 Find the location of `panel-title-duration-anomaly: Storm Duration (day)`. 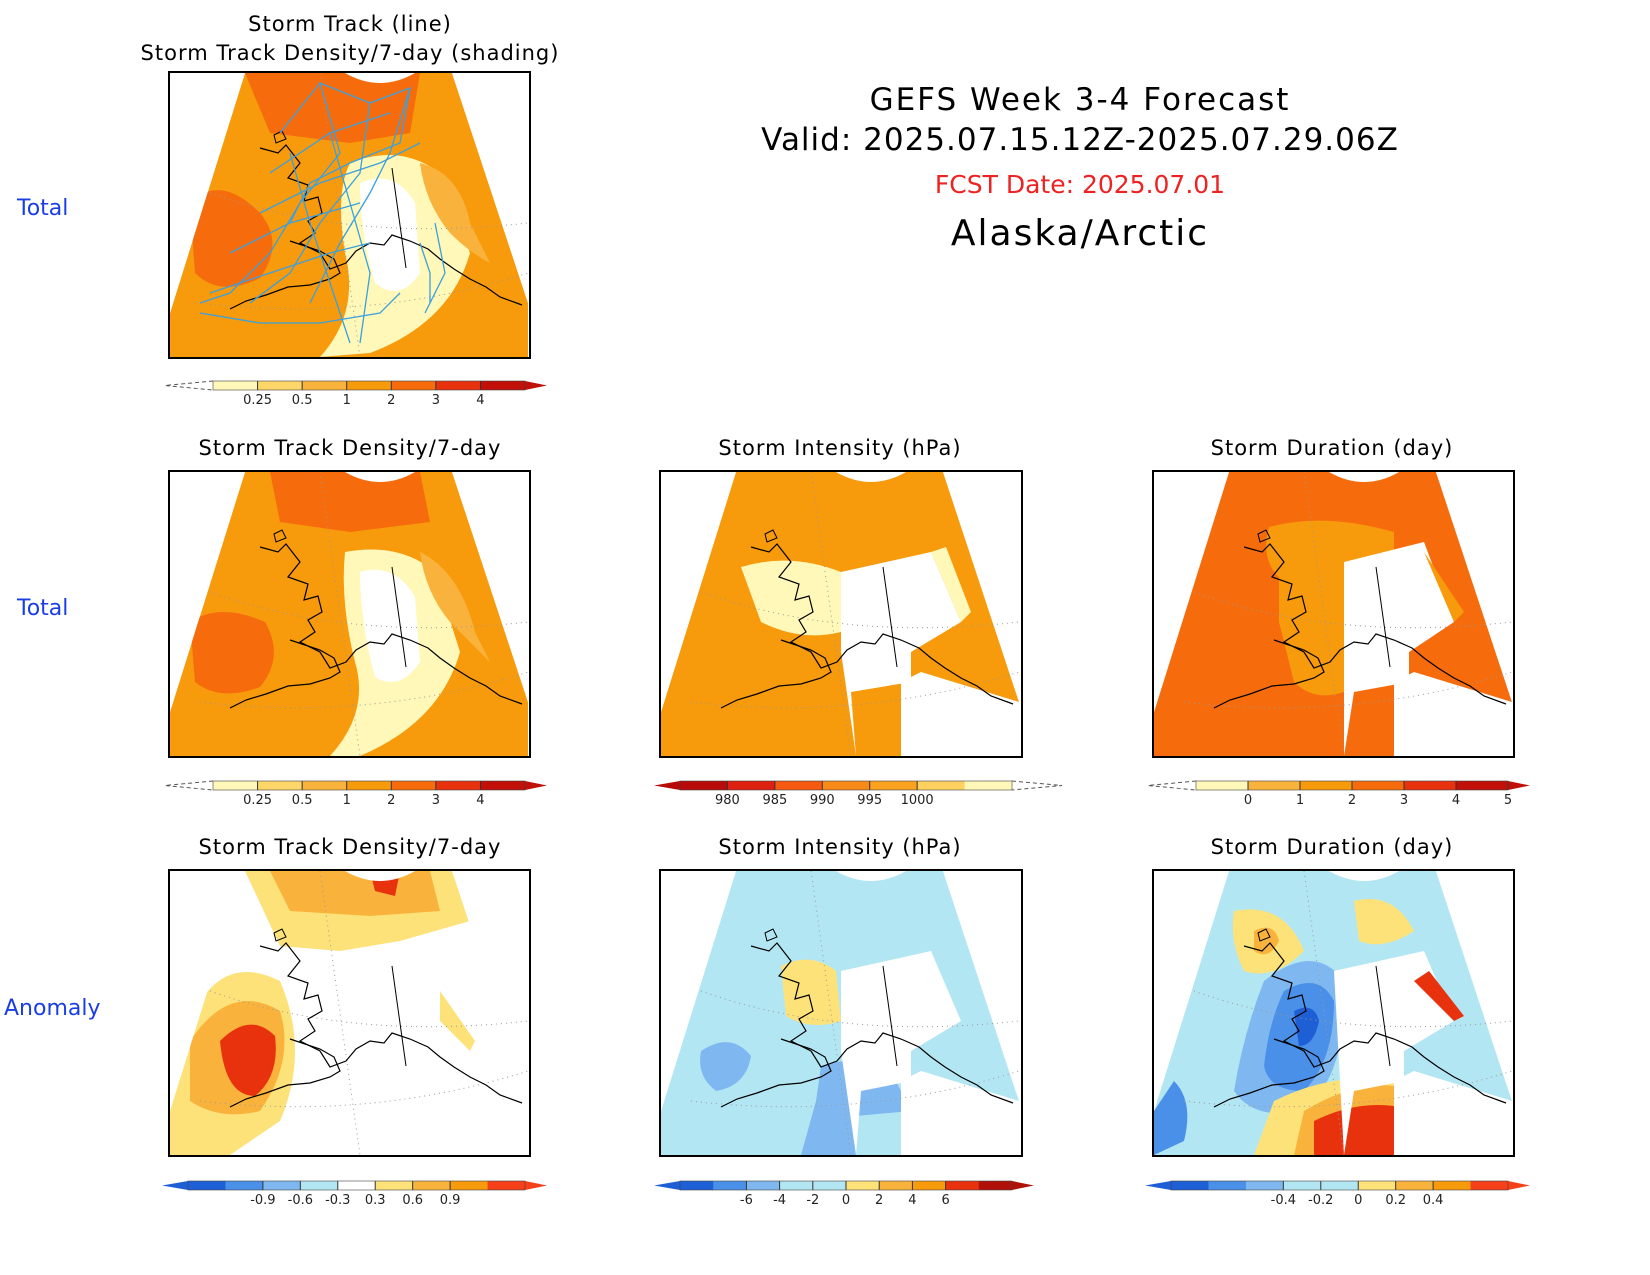

panel-title-duration-anomaly: Storm Duration (day) is located at coordinates (1332, 847).